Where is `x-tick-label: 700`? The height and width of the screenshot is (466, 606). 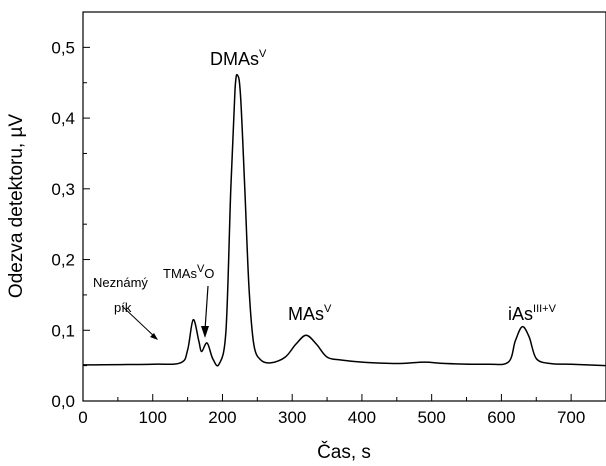
x-tick-label: 700 is located at coordinates (571, 417).